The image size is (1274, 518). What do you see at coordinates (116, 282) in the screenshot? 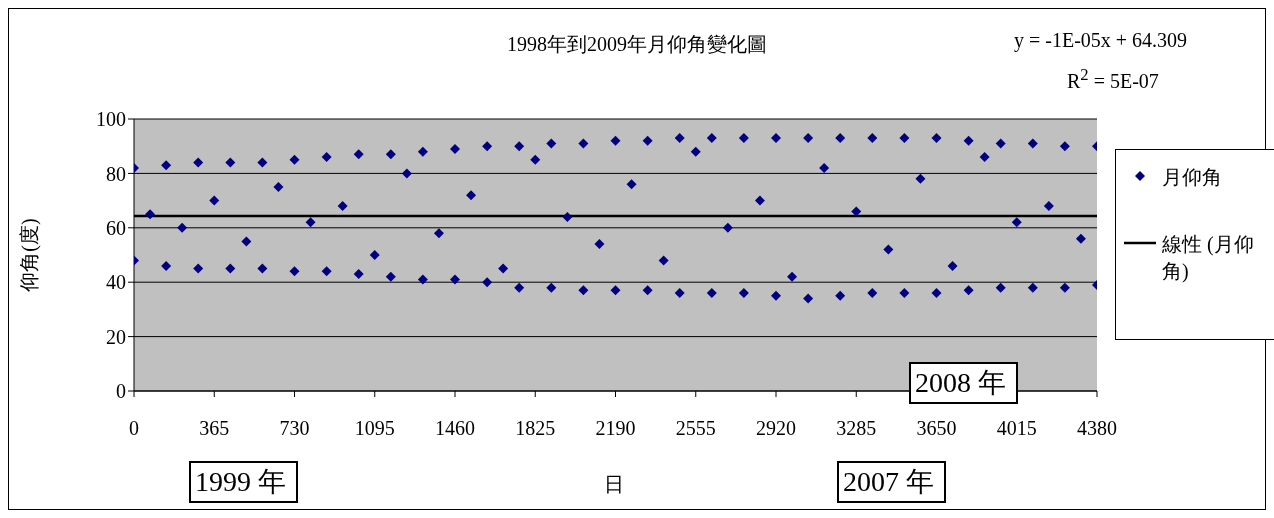
I see `y-tick-label: 40` at bounding box center [116, 282].